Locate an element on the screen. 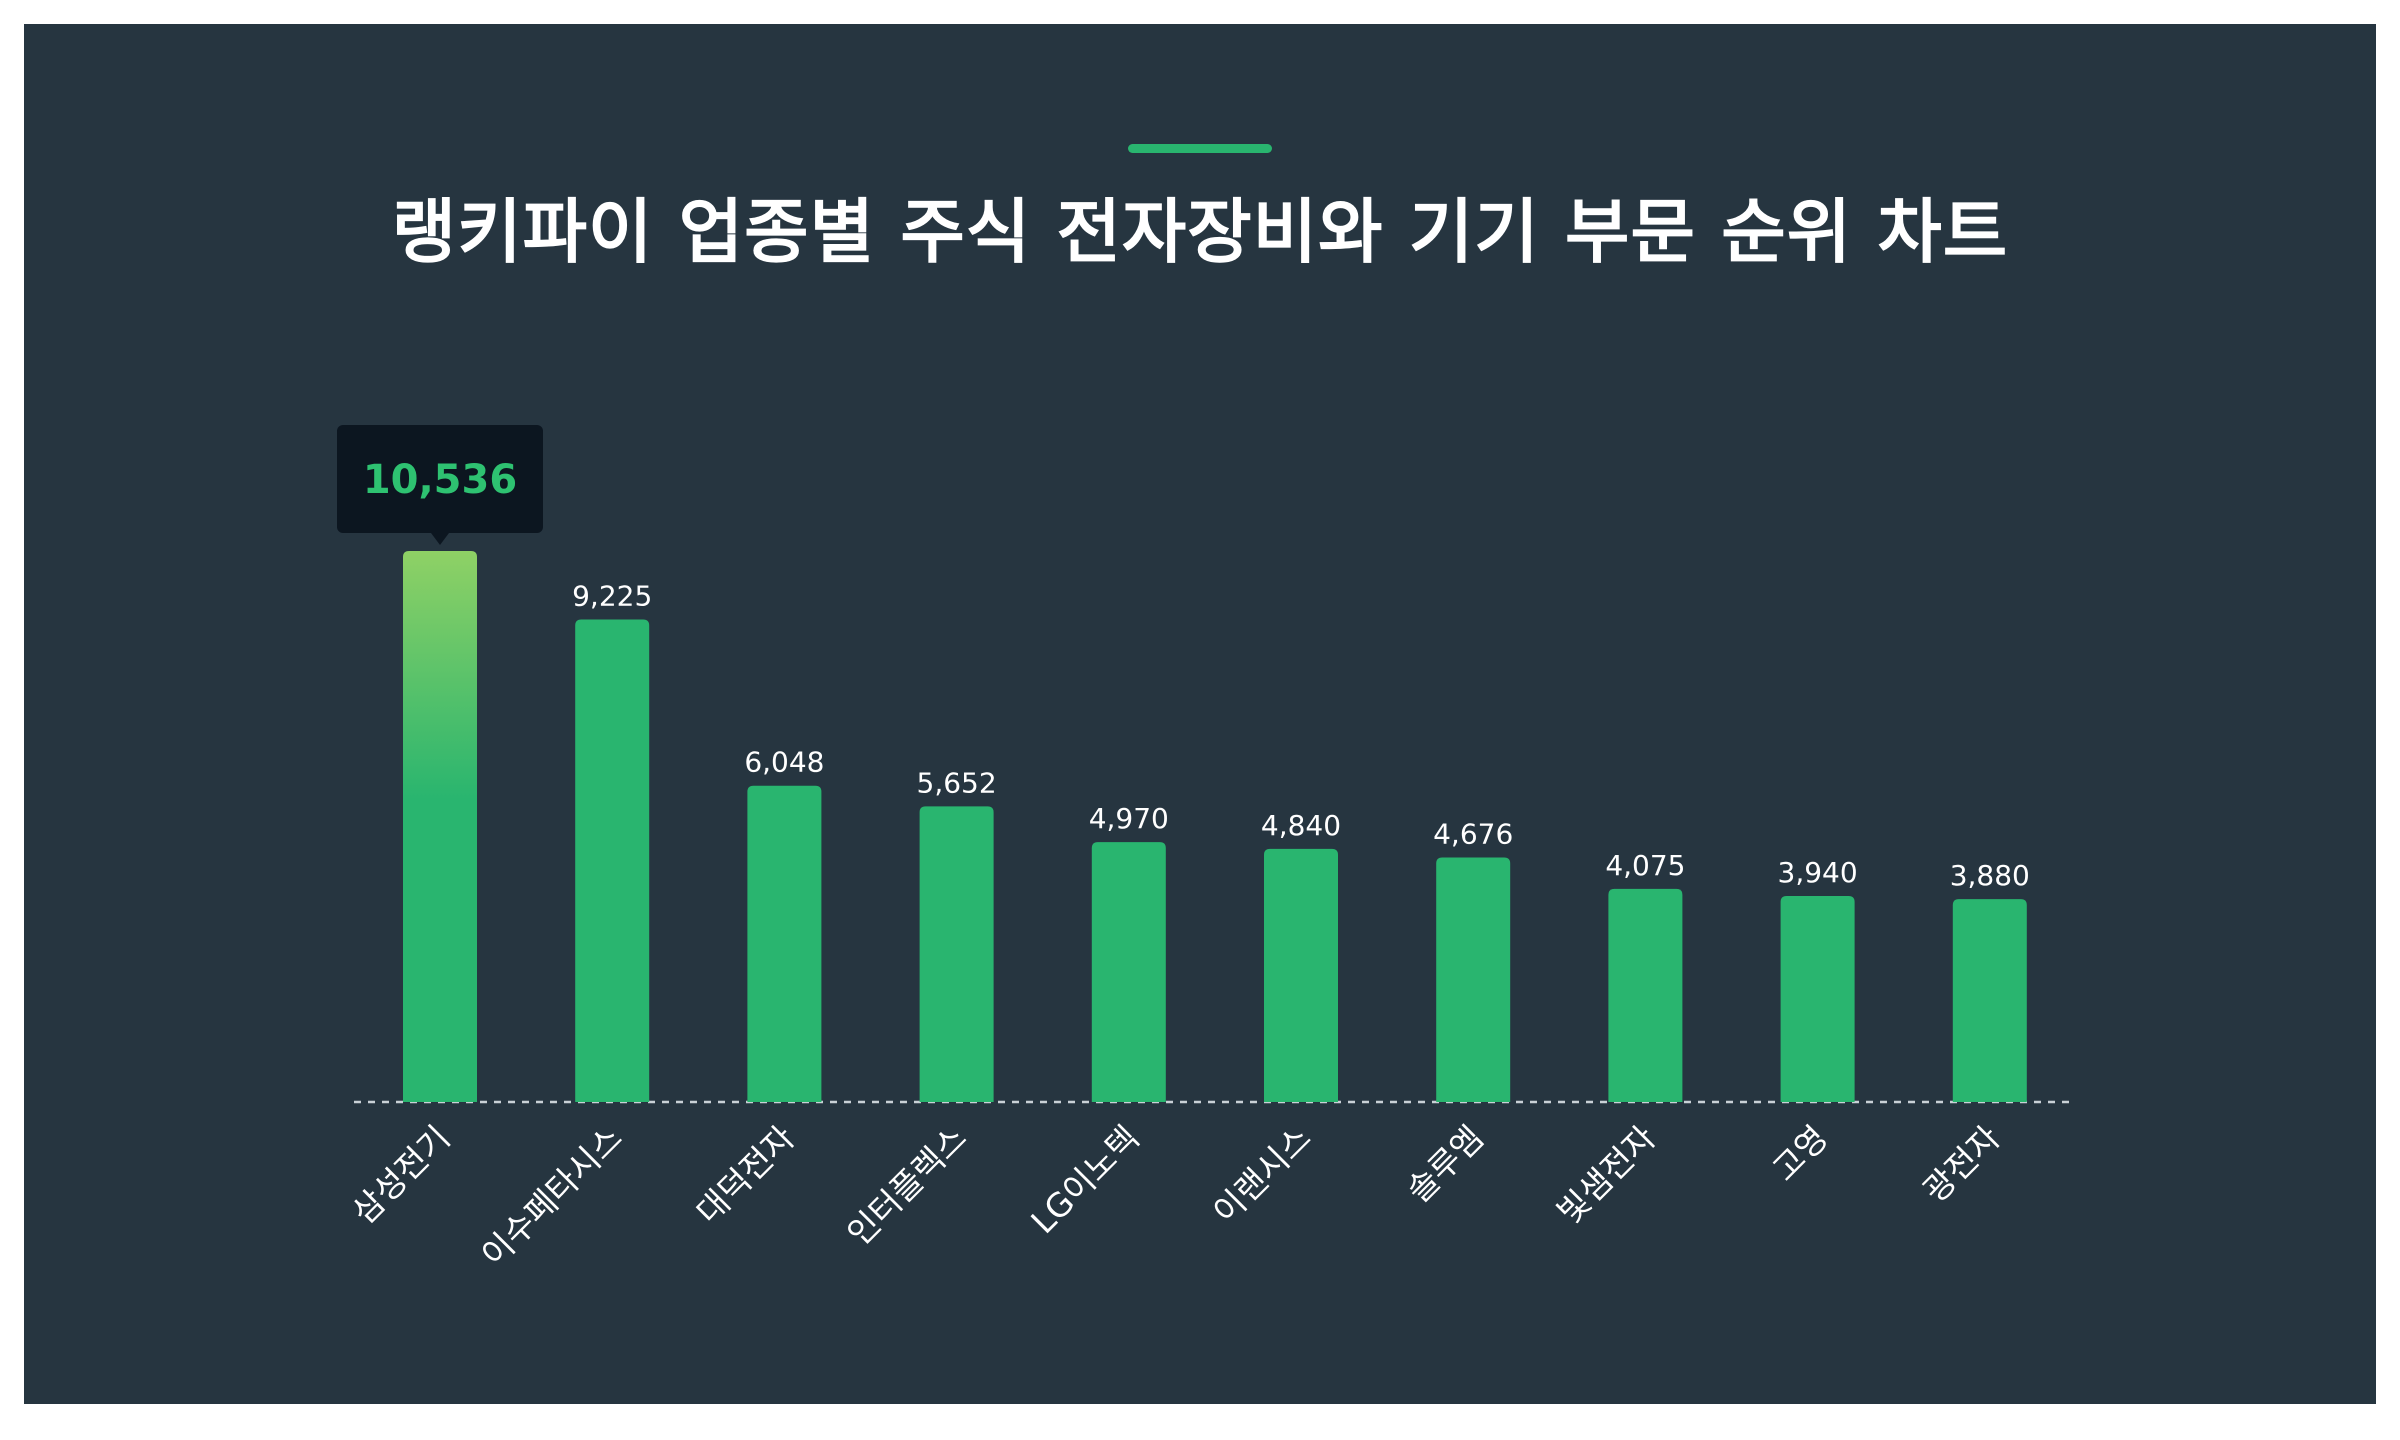 The width and height of the screenshot is (2400, 1440). category-label-2: 대덕전자 is located at coordinates (745, 1174).